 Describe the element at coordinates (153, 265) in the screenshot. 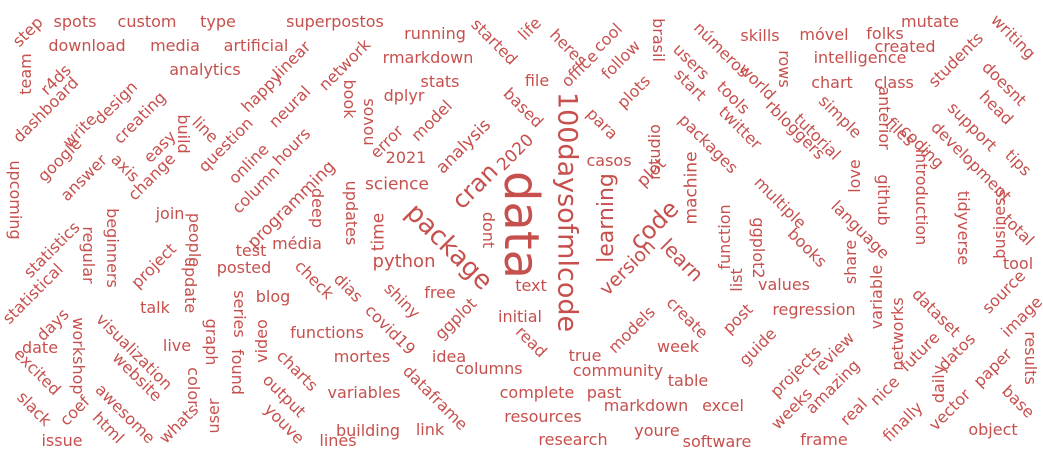

I see `word-project: project` at that location.